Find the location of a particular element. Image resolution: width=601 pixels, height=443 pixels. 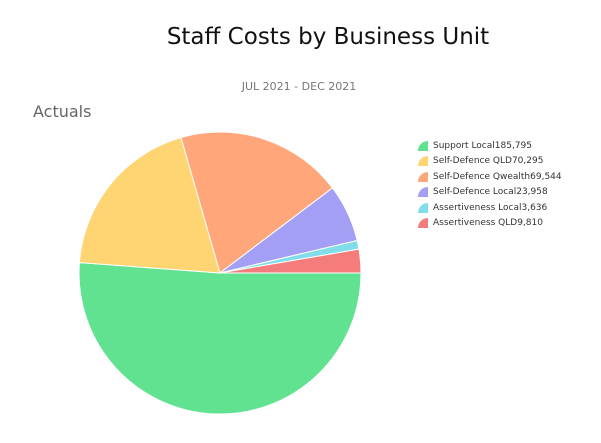

legend-value: 69,544 is located at coordinates (546, 176).